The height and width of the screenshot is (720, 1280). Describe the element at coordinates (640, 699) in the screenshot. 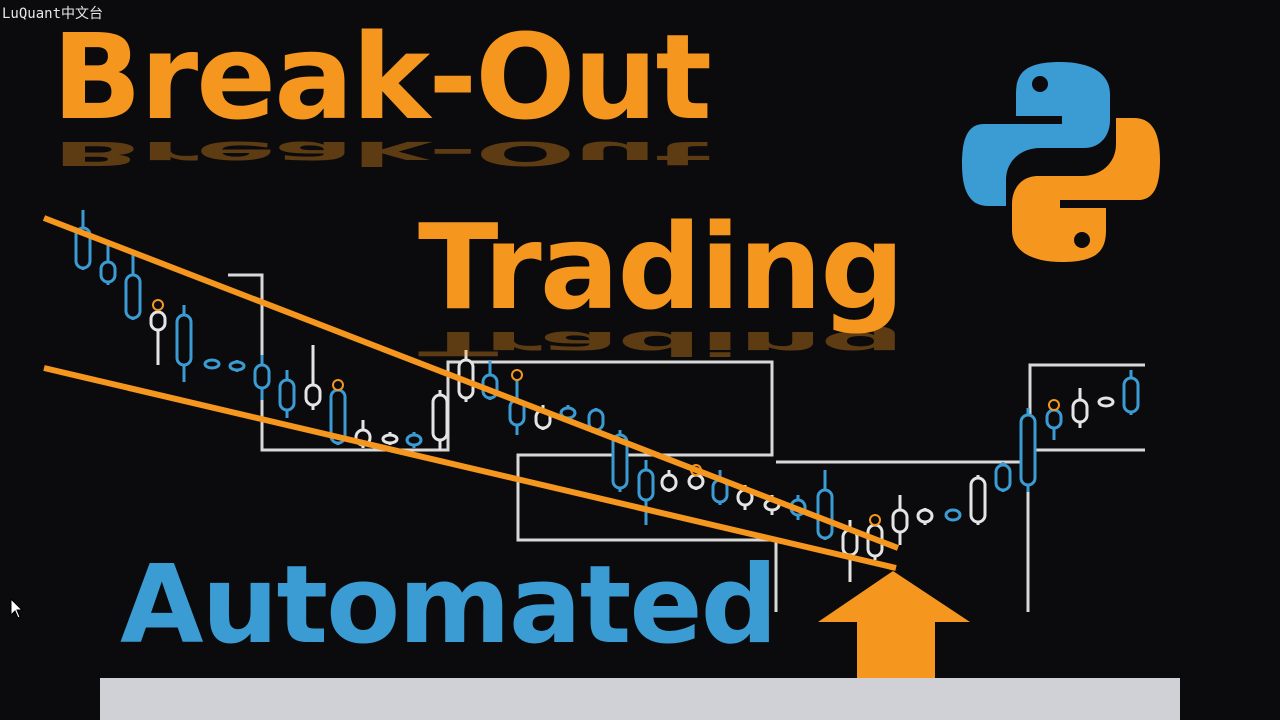

I see `subtitle-bar` at that location.